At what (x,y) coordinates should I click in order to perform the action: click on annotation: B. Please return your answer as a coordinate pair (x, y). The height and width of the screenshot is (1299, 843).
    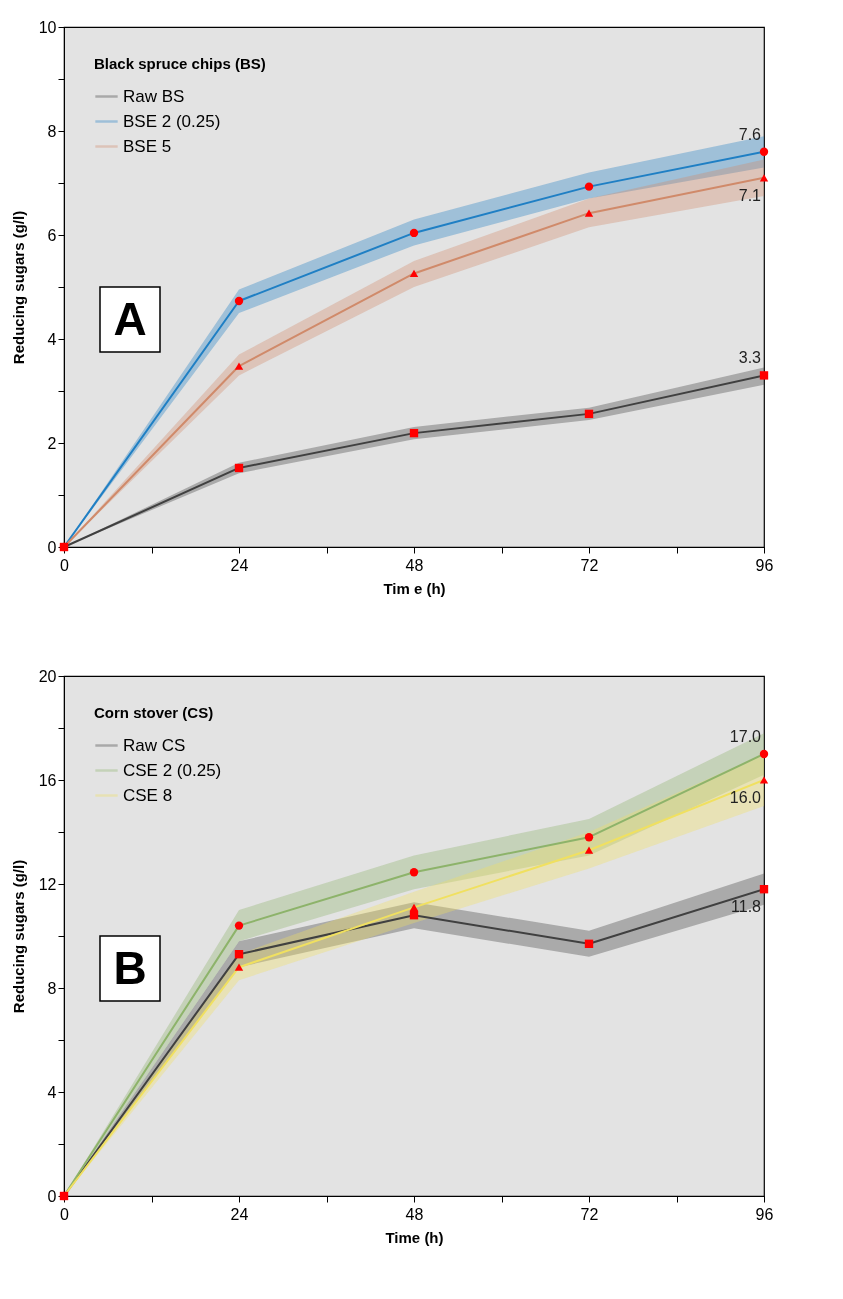
    Looking at the image, I should click on (130, 968).